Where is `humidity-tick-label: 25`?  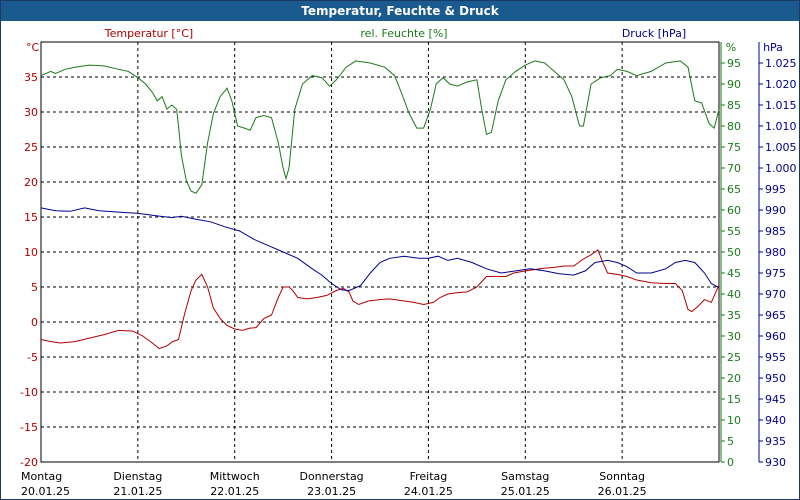 humidity-tick-label: 25 is located at coordinates (734, 357).